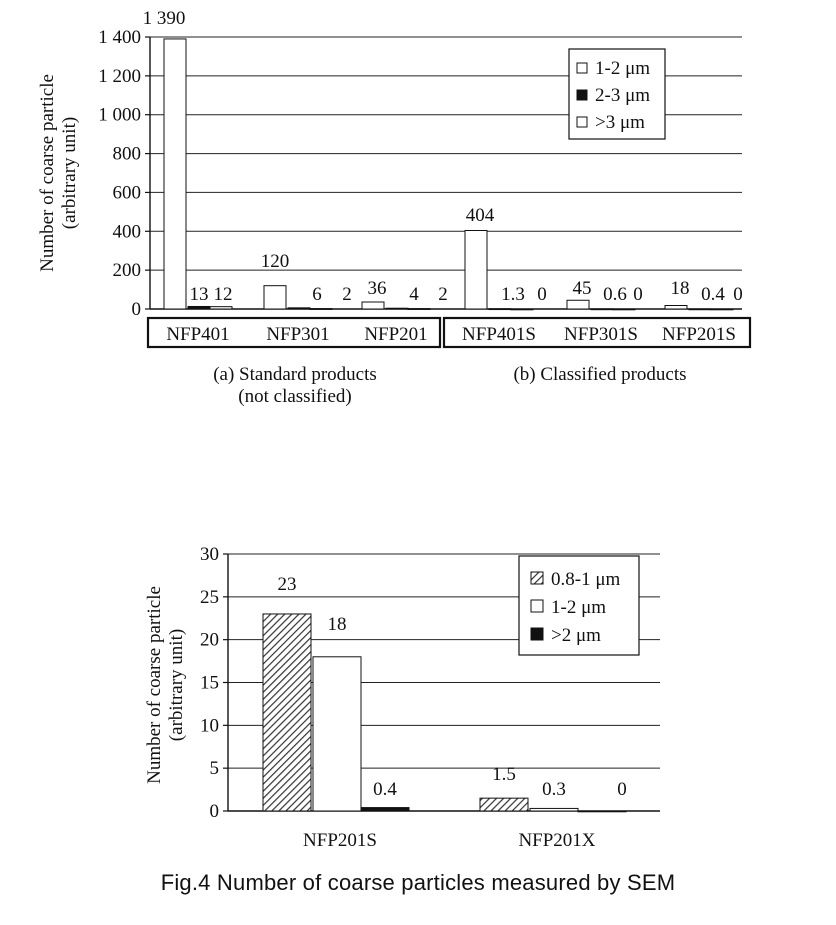  What do you see at coordinates (223, 294) in the screenshot?
I see `data-label: 12` at bounding box center [223, 294].